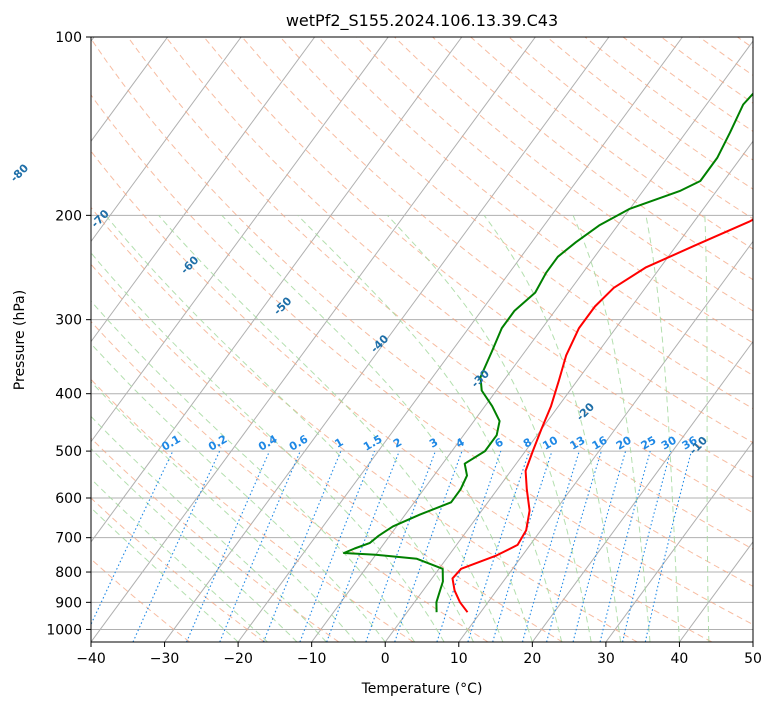 The image size is (775, 708). Describe the element at coordinates (68, 603) in the screenshot. I see `y-tick-label: 900` at that location.